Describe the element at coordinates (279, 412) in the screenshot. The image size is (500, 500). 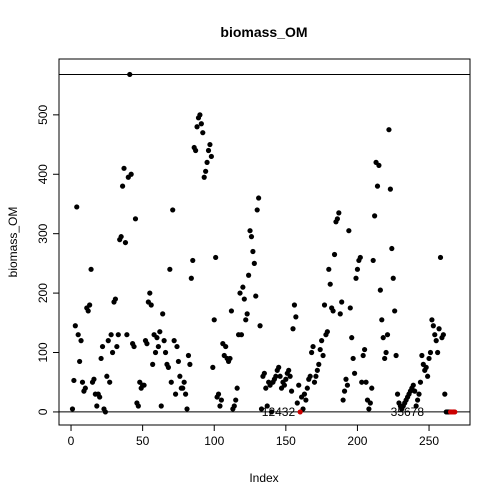
I see `annotation: 12432` at that location.